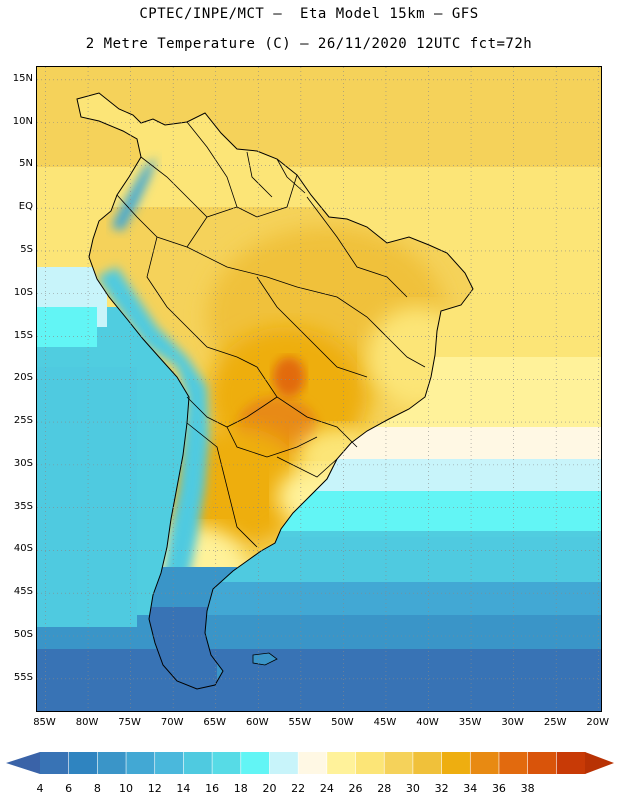  I want to click on latitude-label: 45S, so click(23, 592).